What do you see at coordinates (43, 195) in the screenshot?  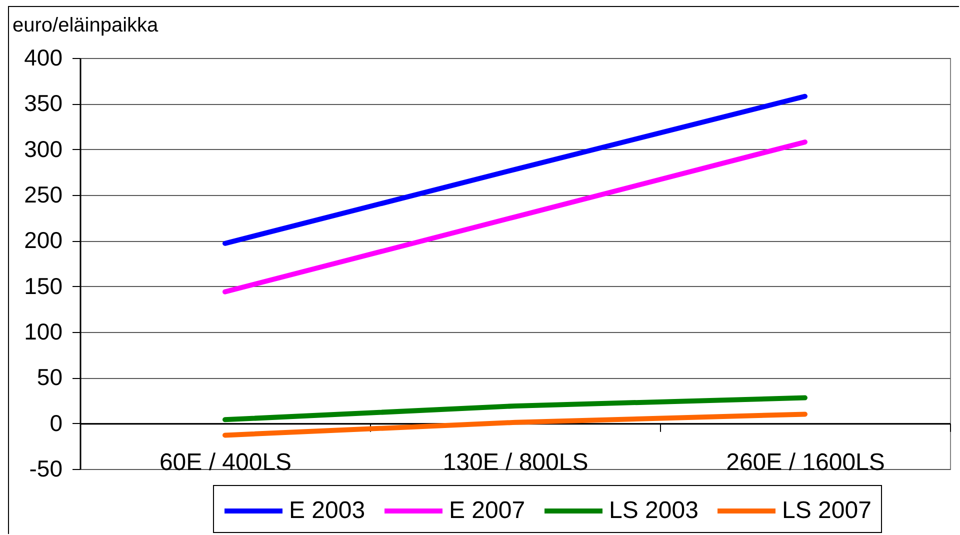 I see `y-tick-label: 250` at bounding box center [43, 195].